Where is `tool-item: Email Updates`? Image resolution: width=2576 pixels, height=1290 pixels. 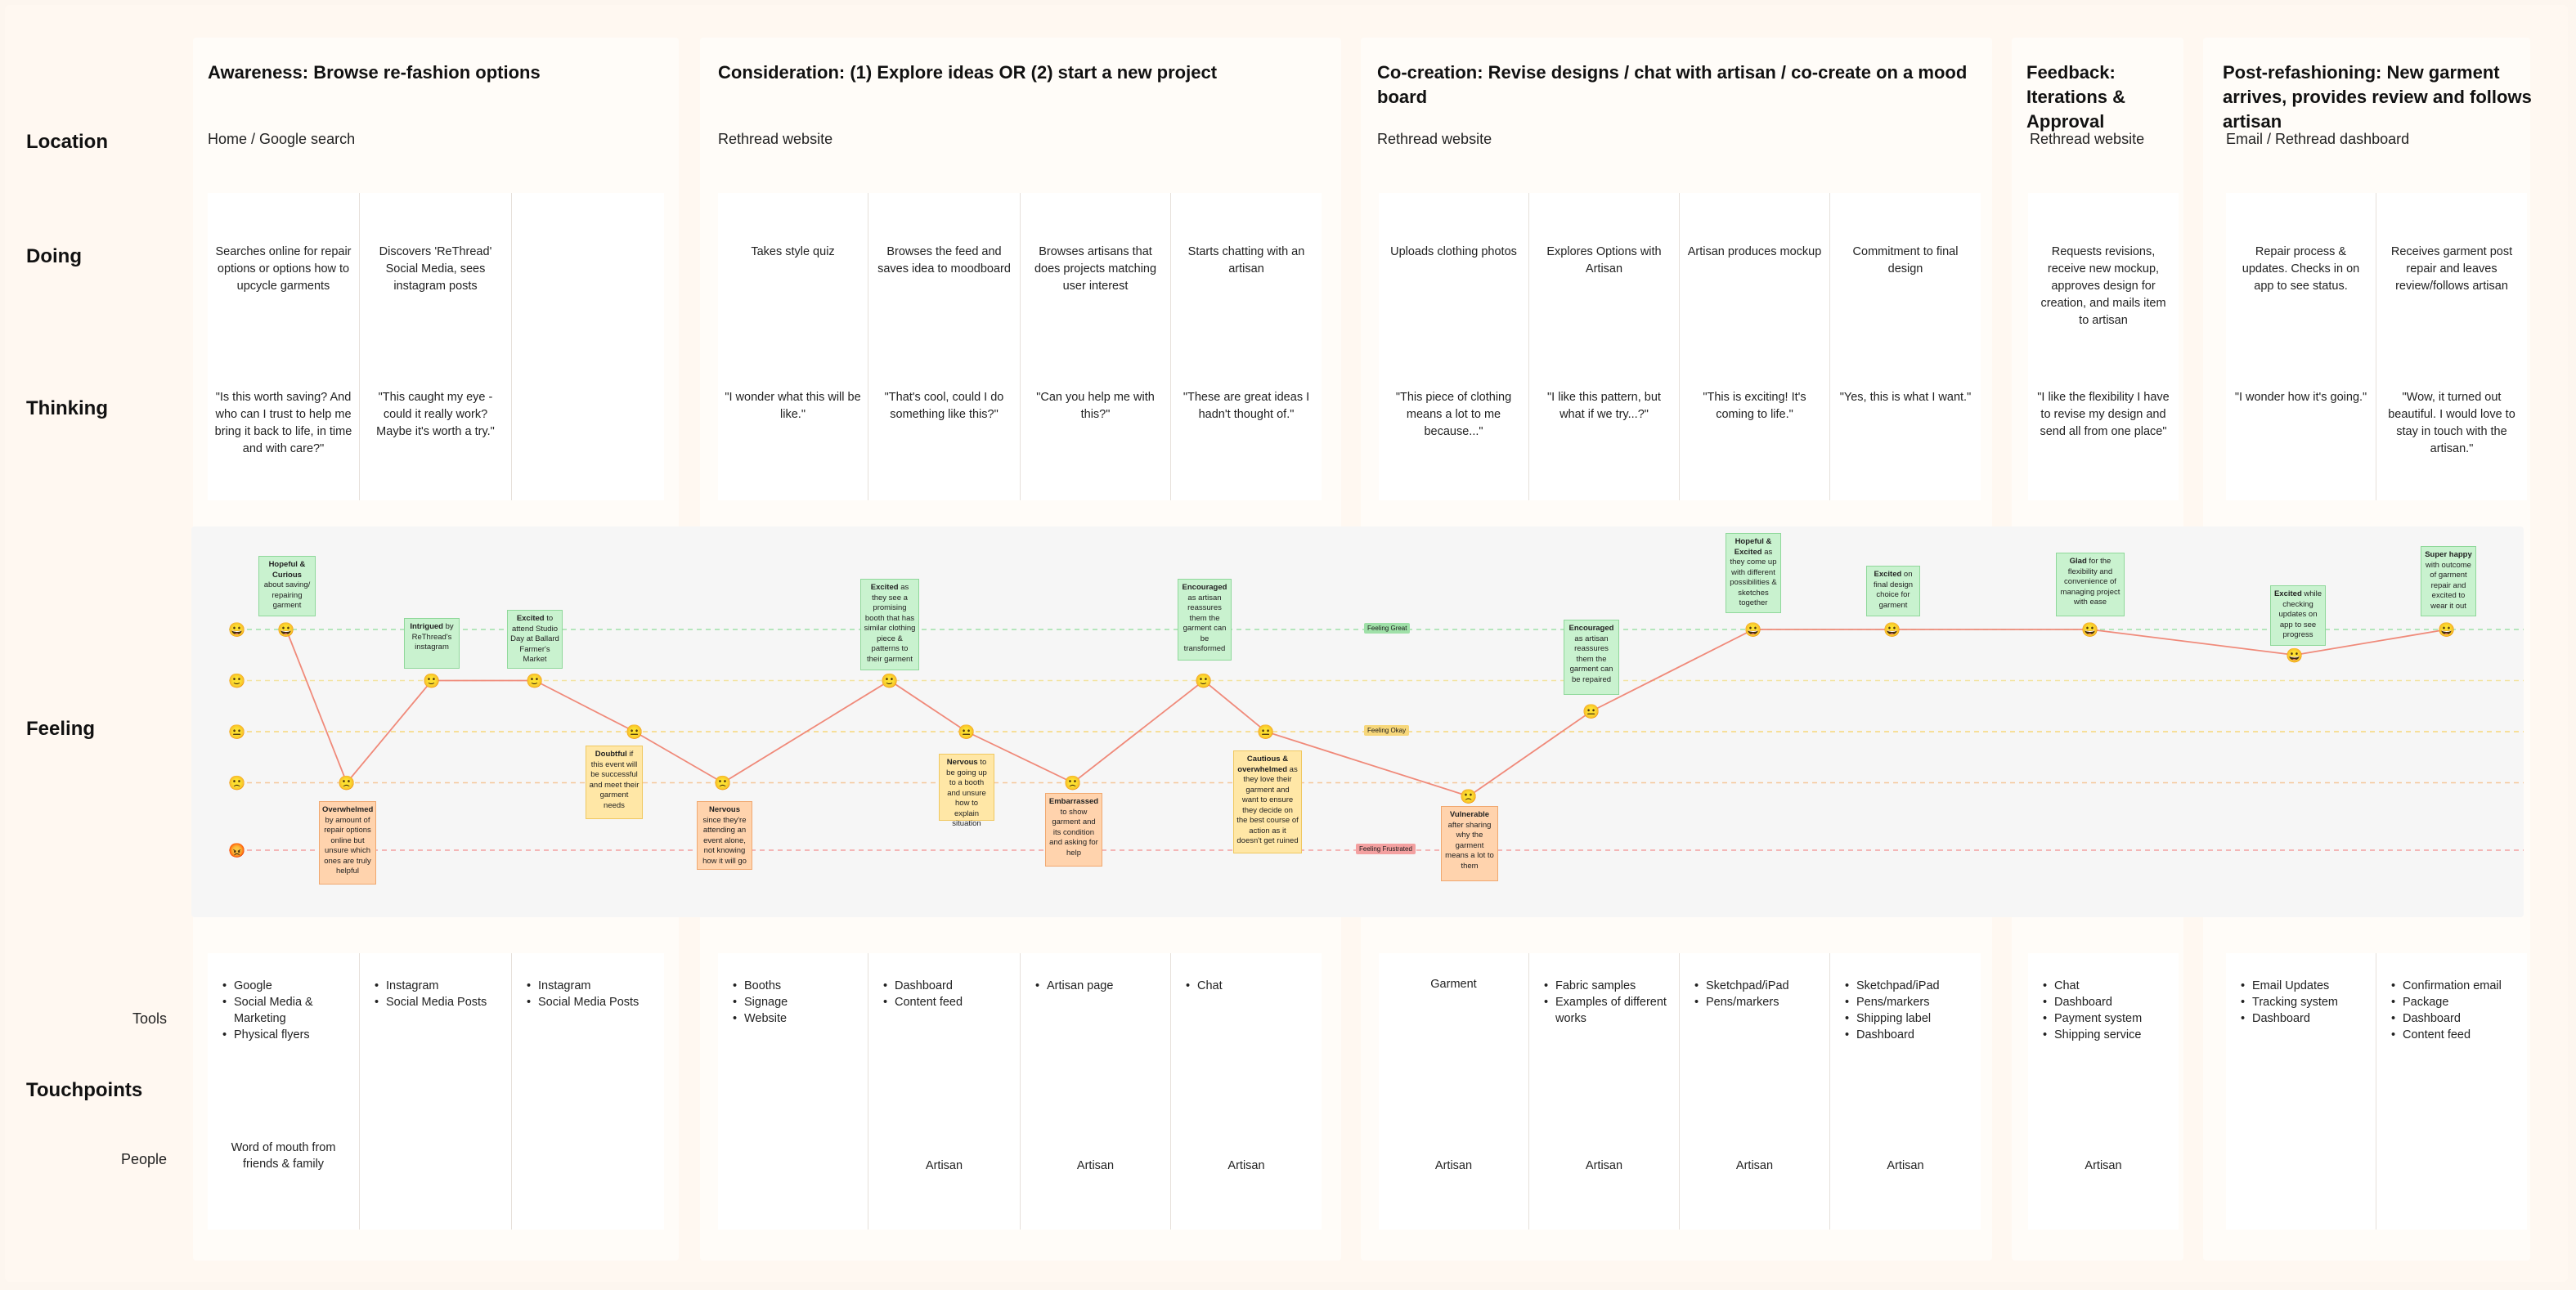
tool-item: Email Updates is located at coordinates (2308, 986).